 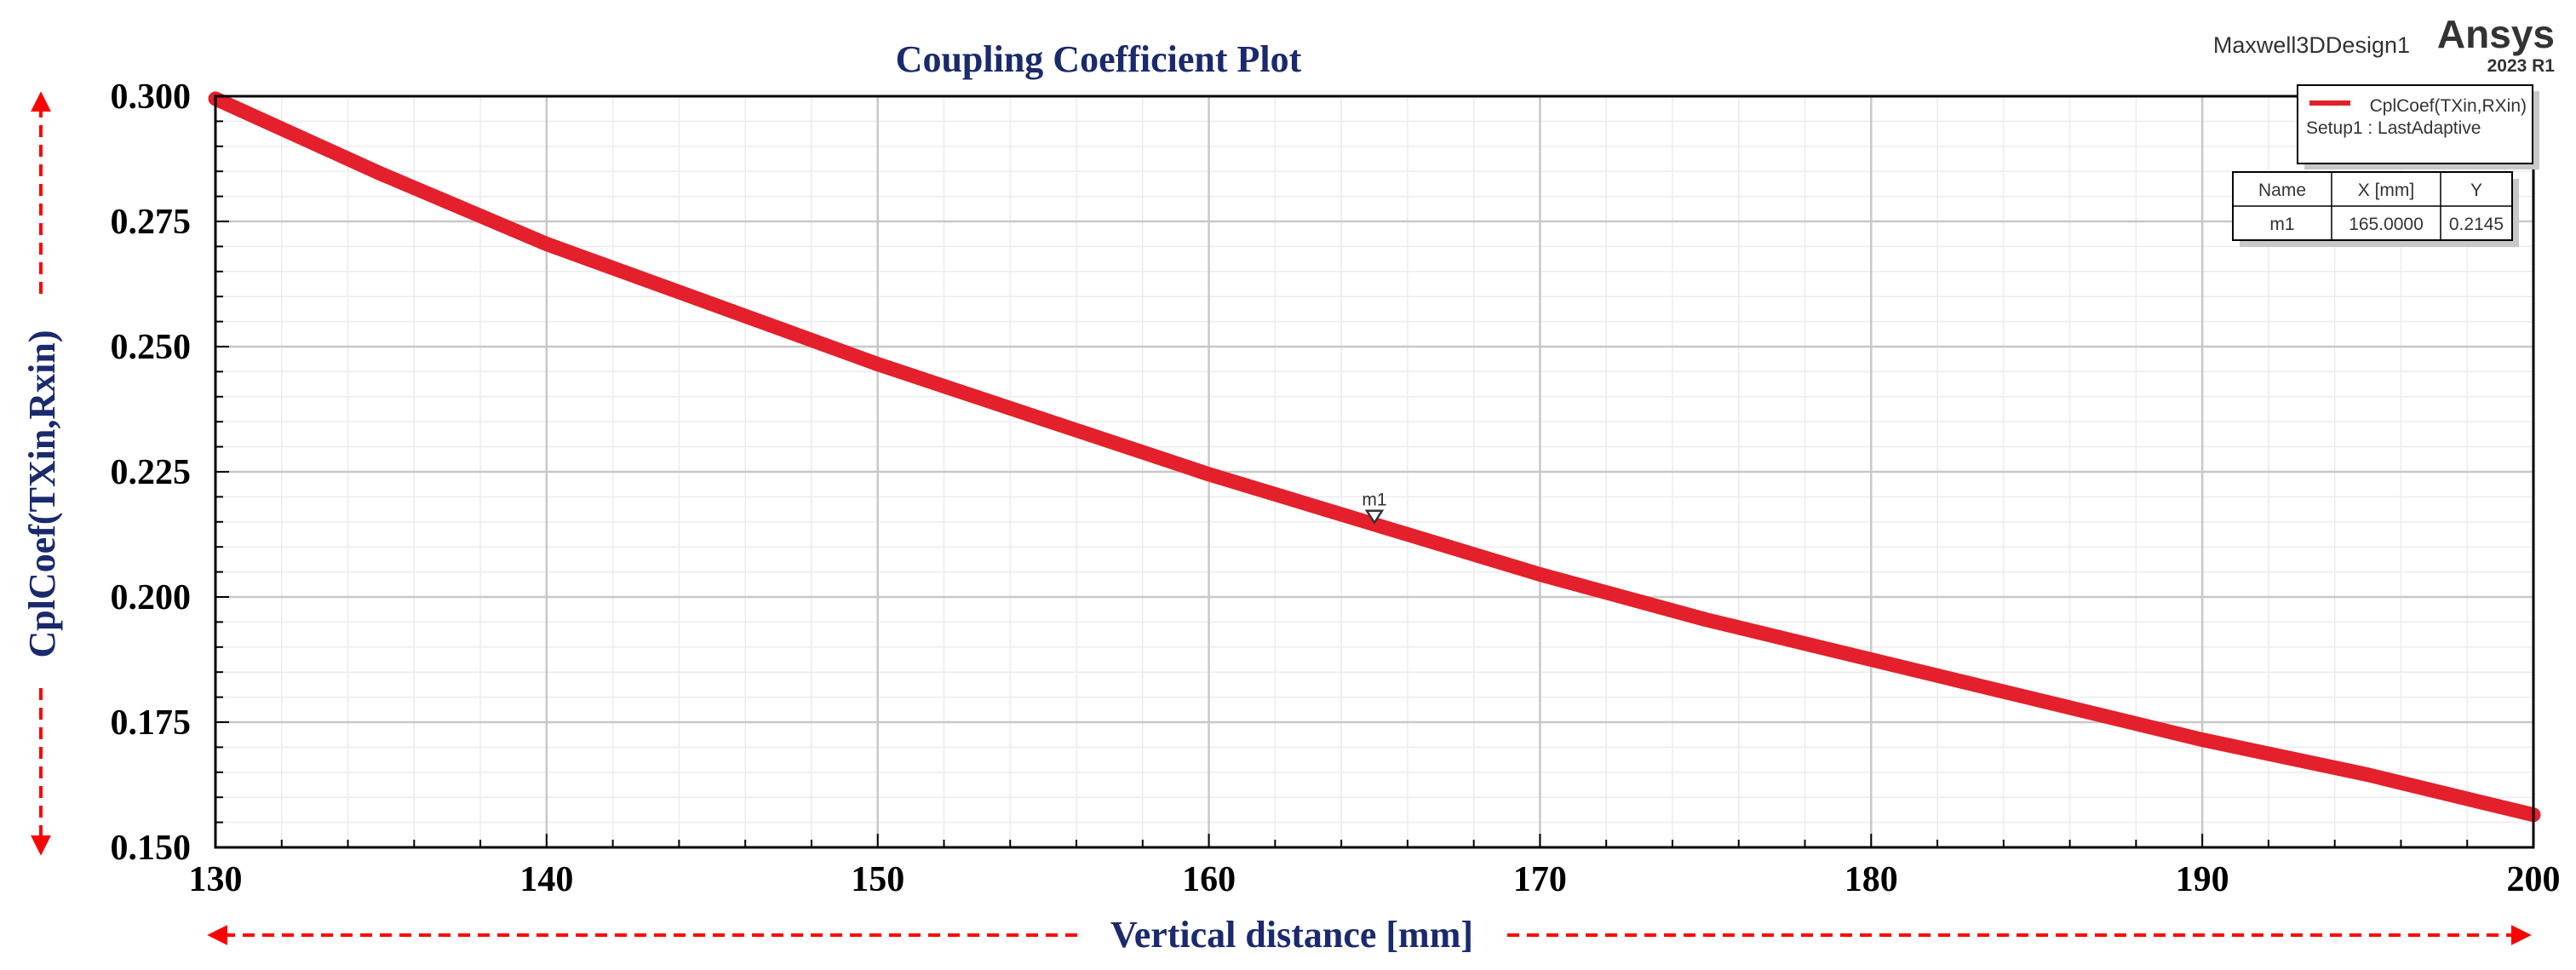 What do you see at coordinates (151, 597) in the screenshot?
I see `y-tick-label: 0.200` at bounding box center [151, 597].